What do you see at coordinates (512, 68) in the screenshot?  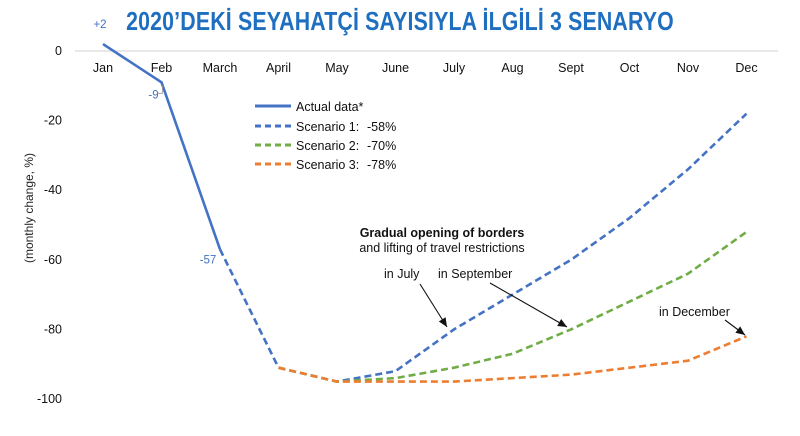 I see `x-tick-label: Aug` at bounding box center [512, 68].